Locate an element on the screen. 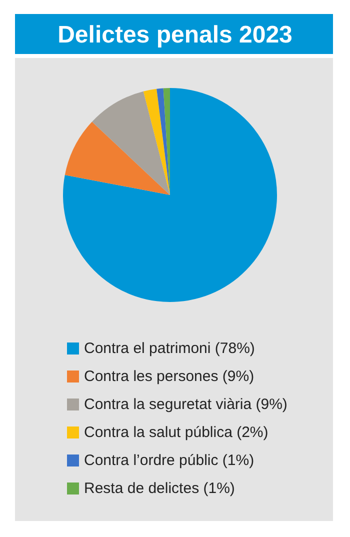 This screenshot has width=350, height=537. legend-label: Contra la salut pública (2%) is located at coordinates (176, 432).